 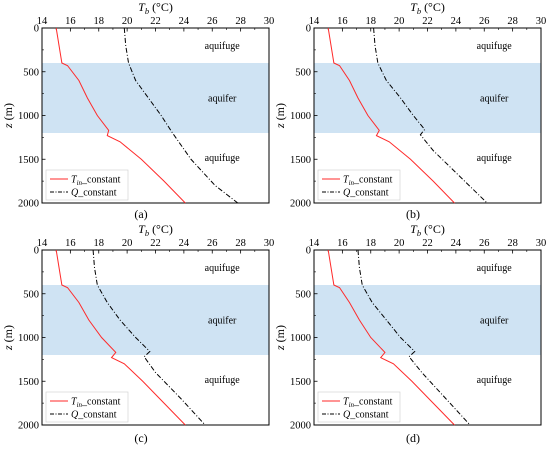 I want to click on panel-label: (a), so click(x=140, y=214).